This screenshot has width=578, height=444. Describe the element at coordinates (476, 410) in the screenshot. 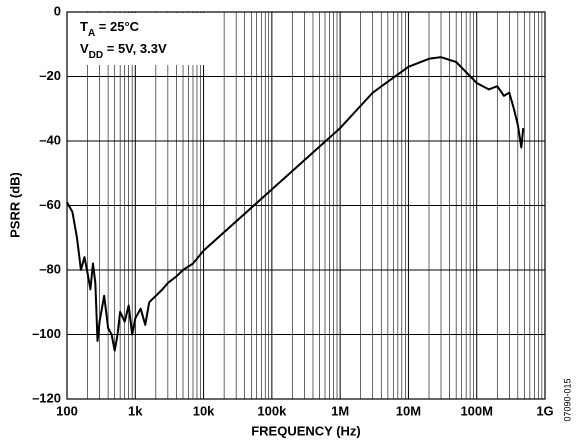

I see `x-tick-label: 100M` at that location.